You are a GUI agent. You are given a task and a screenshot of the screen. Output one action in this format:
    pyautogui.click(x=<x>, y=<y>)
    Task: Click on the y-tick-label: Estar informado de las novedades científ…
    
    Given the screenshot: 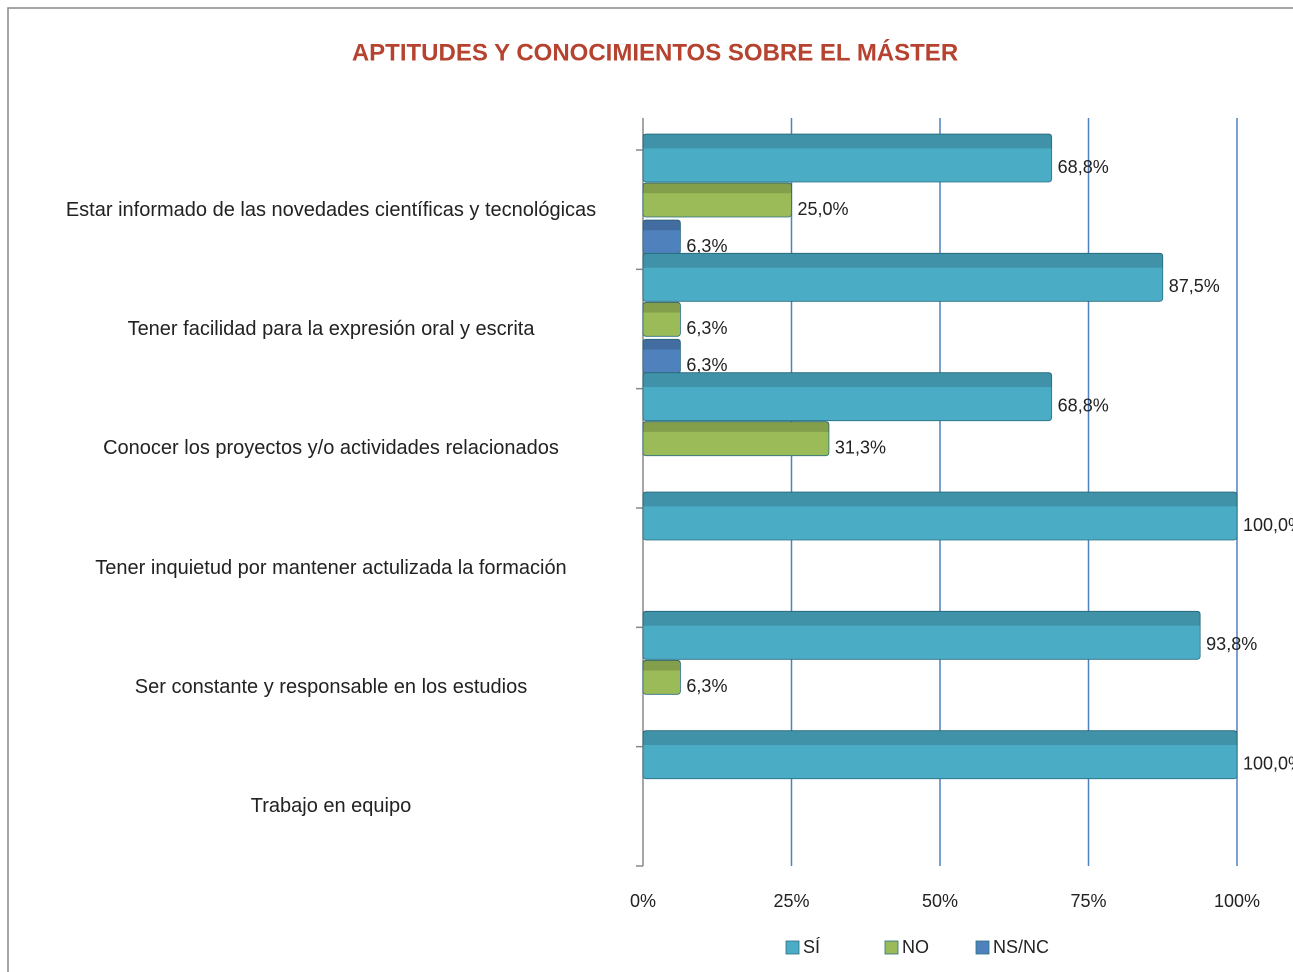 What is the action you would take?
    pyautogui.click(x=331, y=209)
    